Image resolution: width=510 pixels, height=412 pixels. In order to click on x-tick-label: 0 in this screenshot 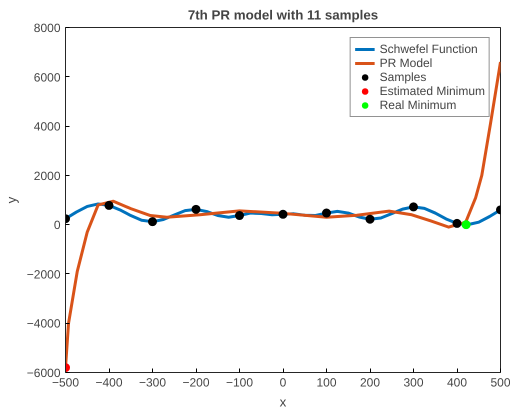, I will do `click(283, 383)`.